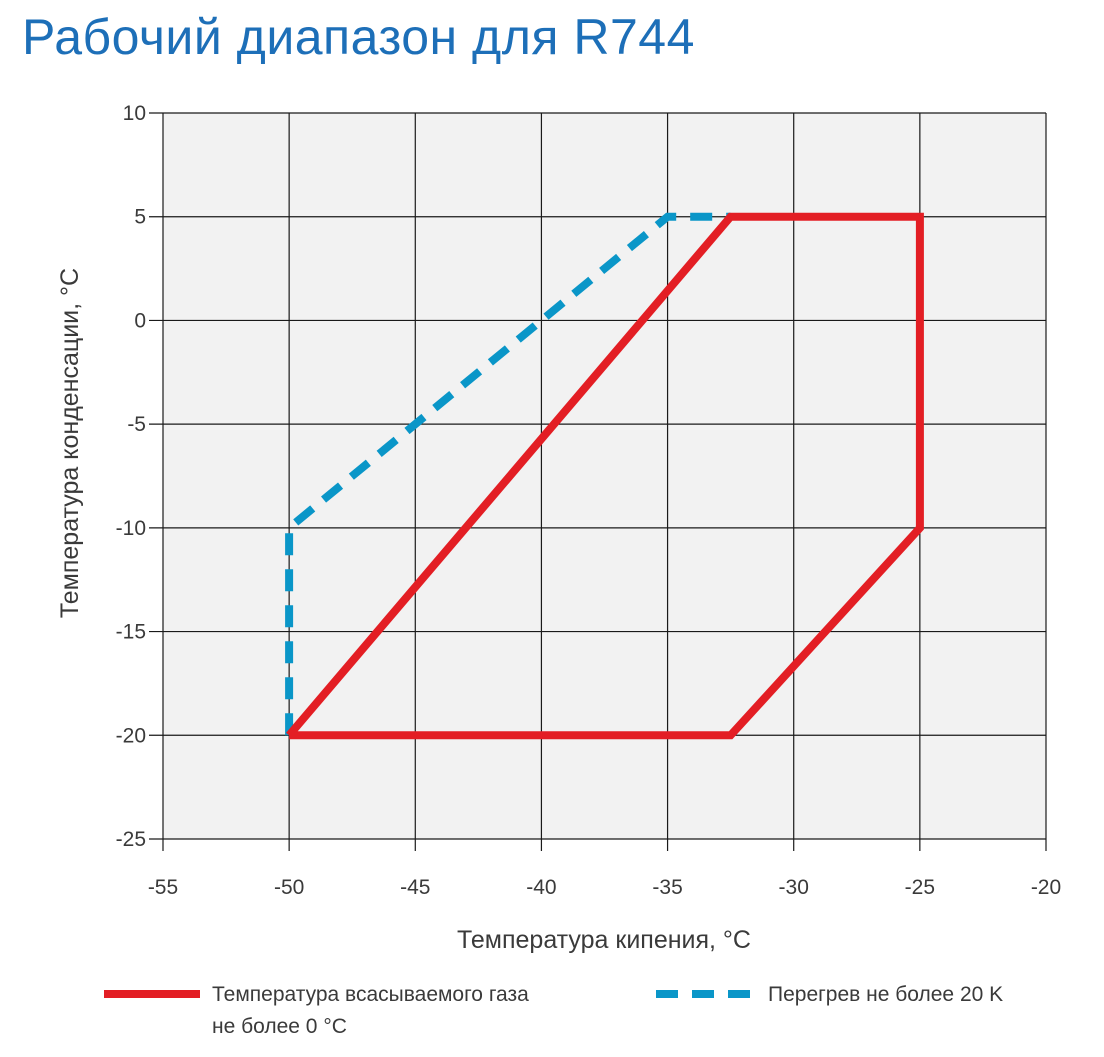  What do you see at coordinates (70, 443) in the screenshot?
I see `y-axis-label: Температура конденсации, °C` at bounding box center [70, 443].